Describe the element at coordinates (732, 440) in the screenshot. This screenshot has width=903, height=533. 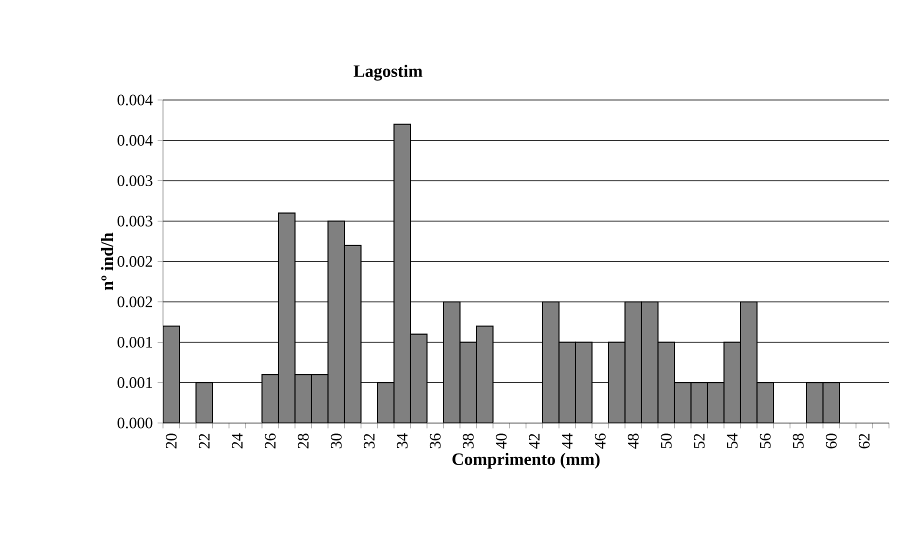
I see `x-tick-label: 54` at that location.